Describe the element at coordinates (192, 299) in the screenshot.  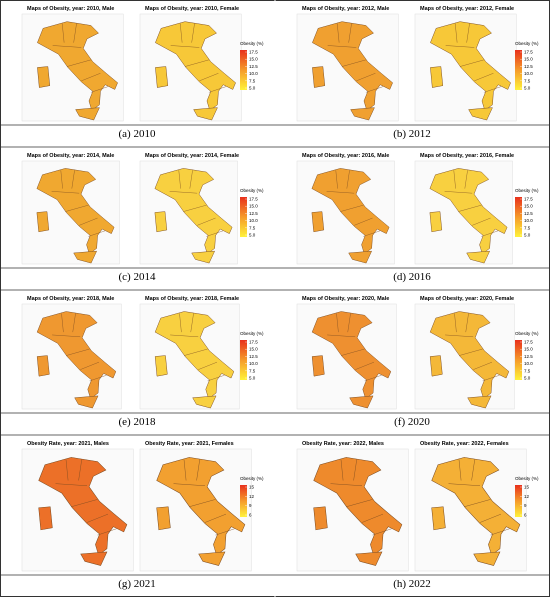
I see `map-title: Maps of Obesity, year: 2018, Female` at that location.